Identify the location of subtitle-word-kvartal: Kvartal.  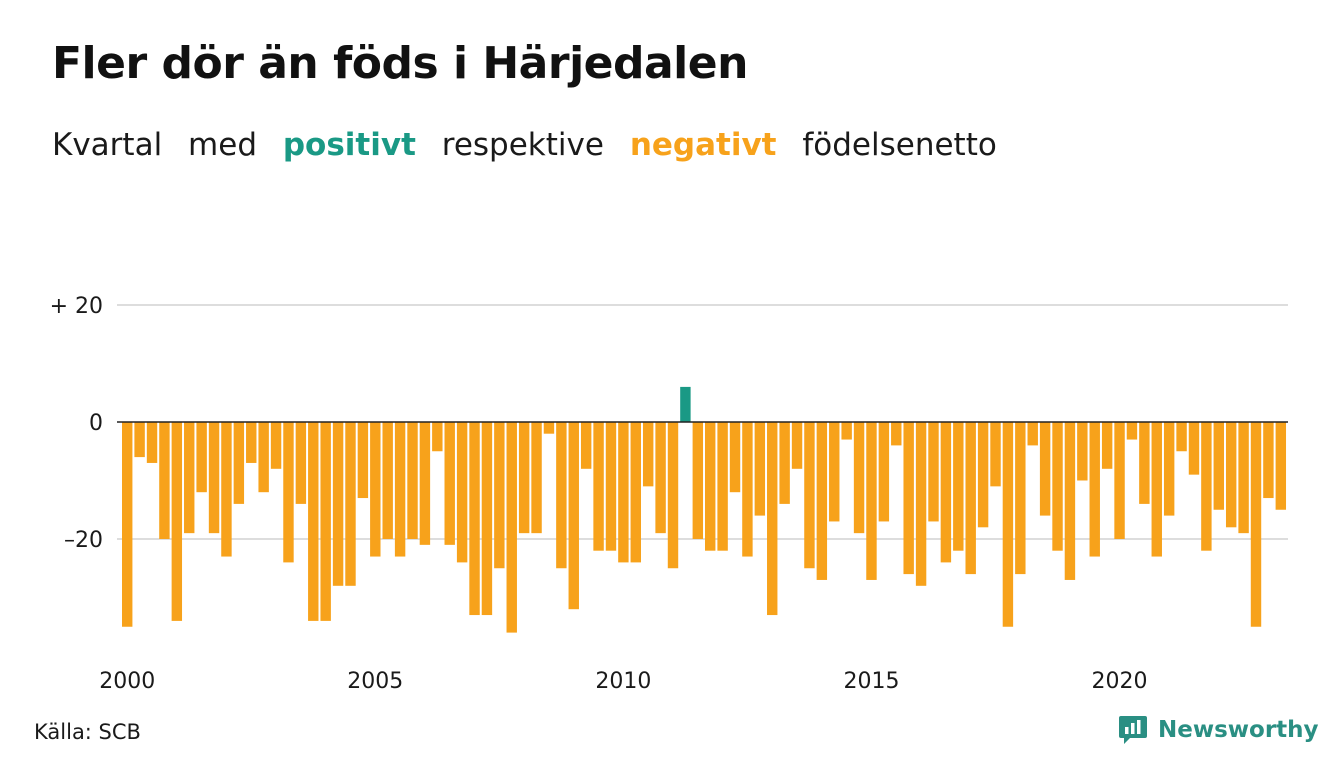
(107, 145).